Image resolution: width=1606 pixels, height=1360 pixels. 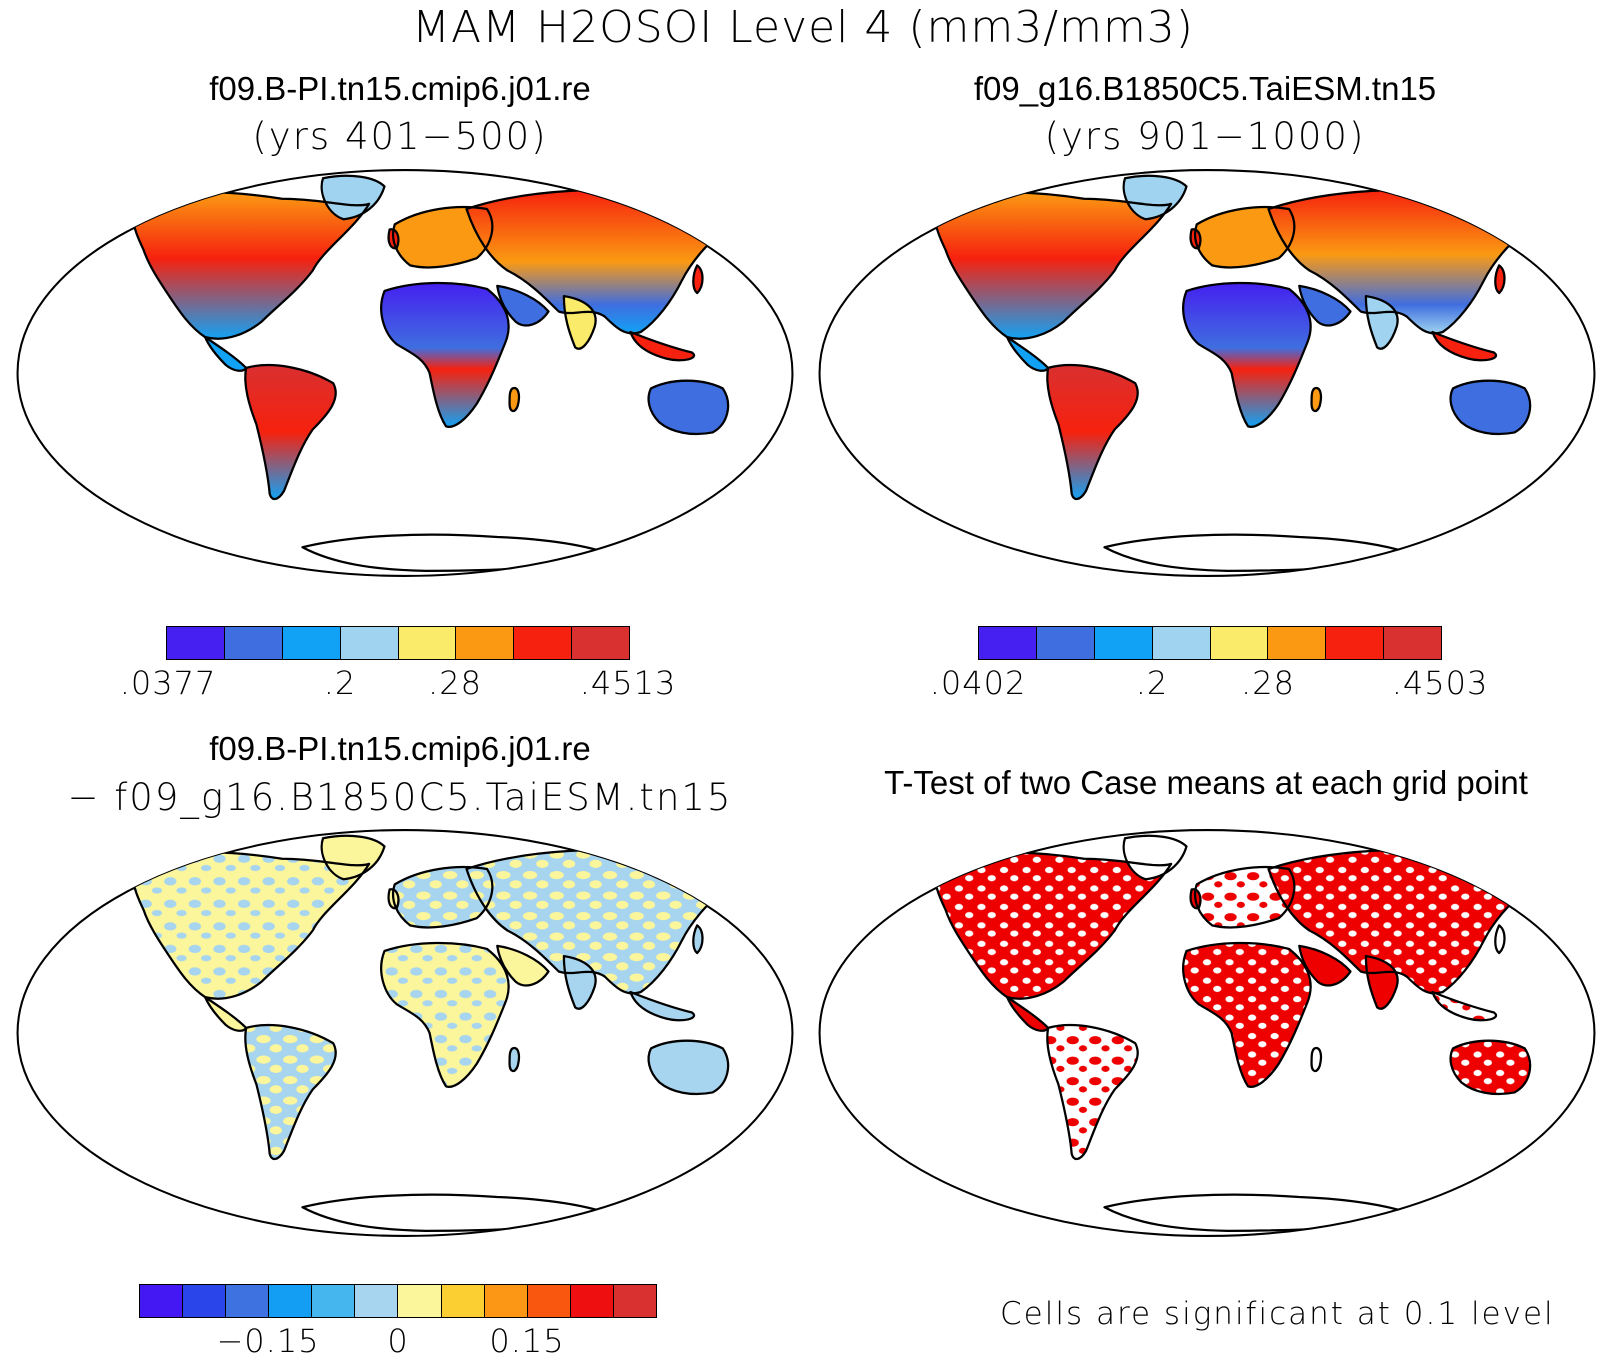 I want to click on figure-title: MAM H2OSOI Level 4 (mm3/mm3), so click(x=803, y=27).